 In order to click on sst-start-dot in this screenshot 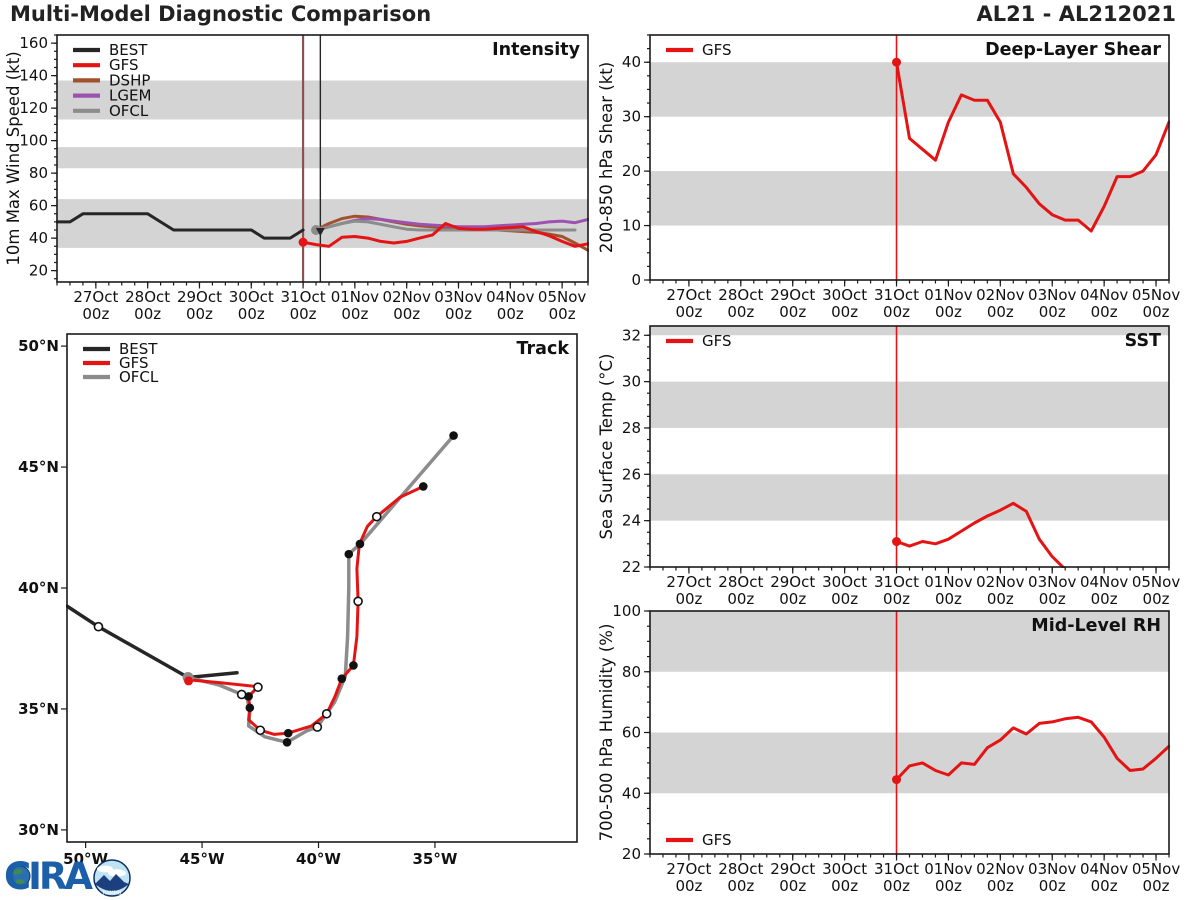, I will do `click(897, 542)`.